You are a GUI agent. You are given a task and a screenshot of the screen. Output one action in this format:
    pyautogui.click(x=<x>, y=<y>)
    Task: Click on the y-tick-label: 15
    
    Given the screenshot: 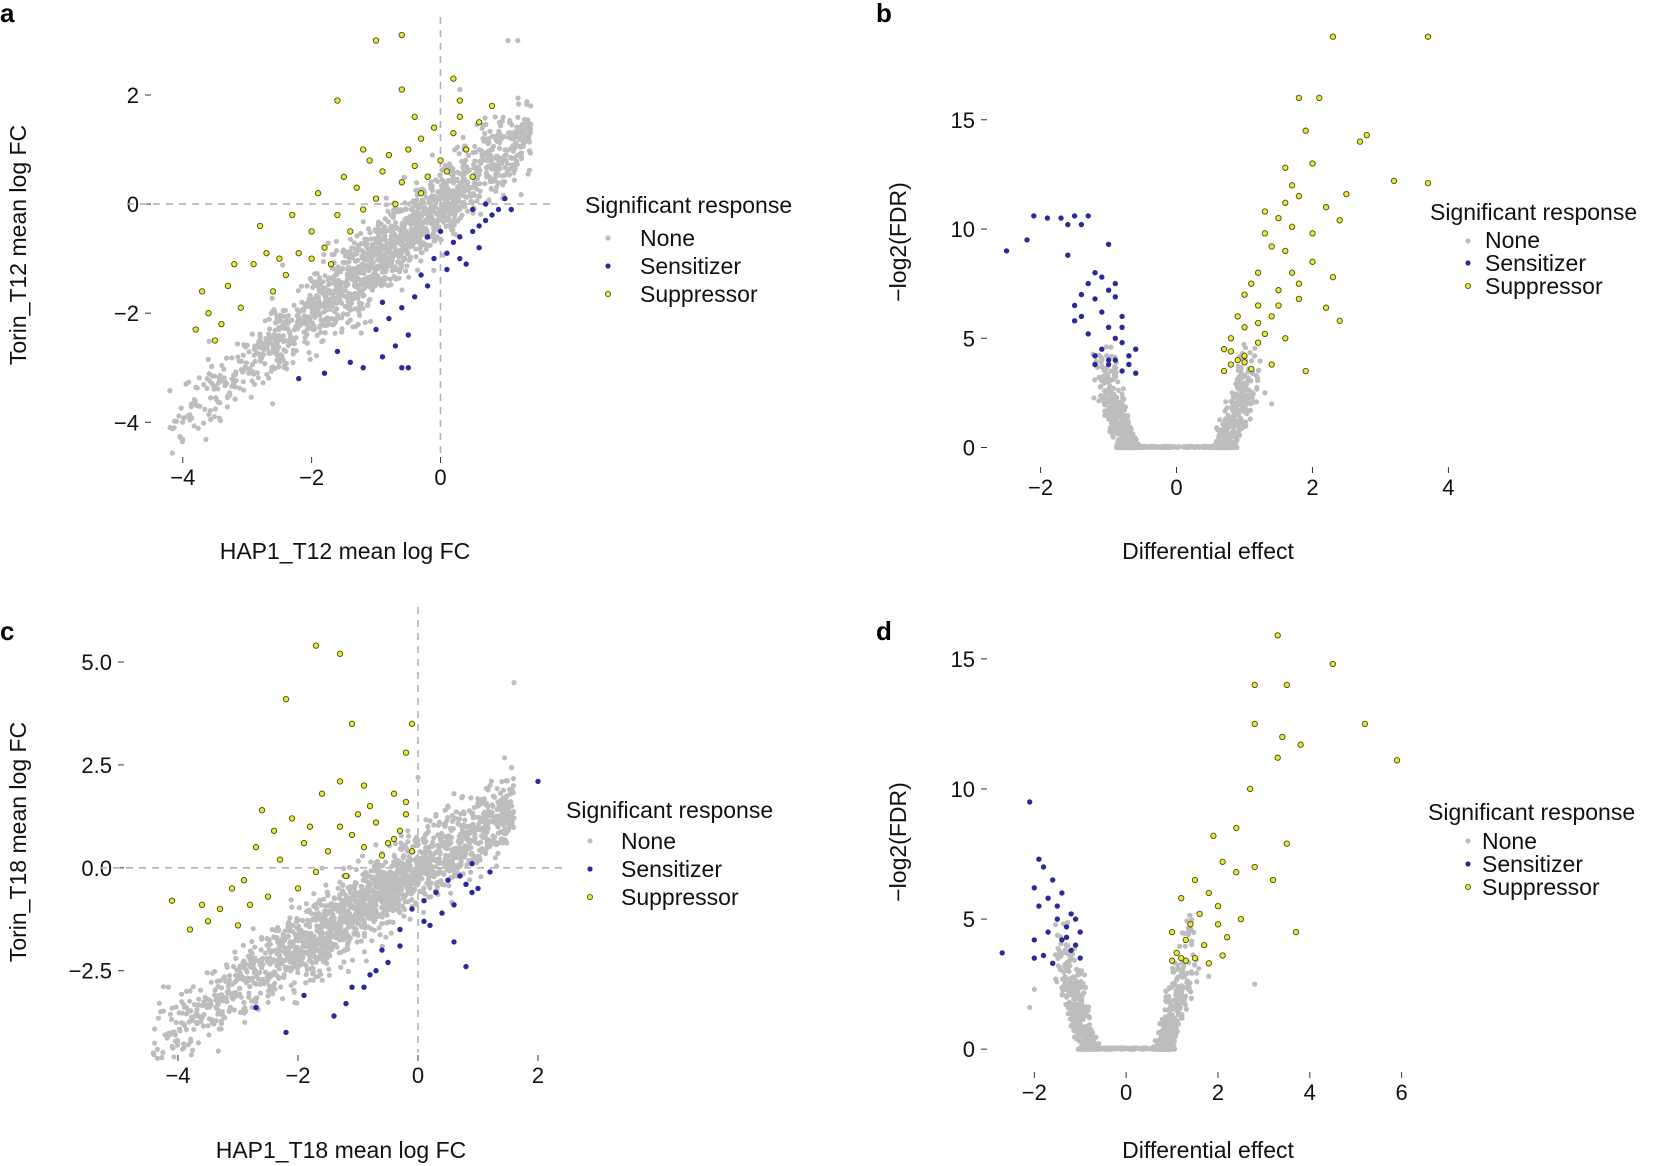 What is the action you would take?
    pyautogui.click(x=963, y=659)
    